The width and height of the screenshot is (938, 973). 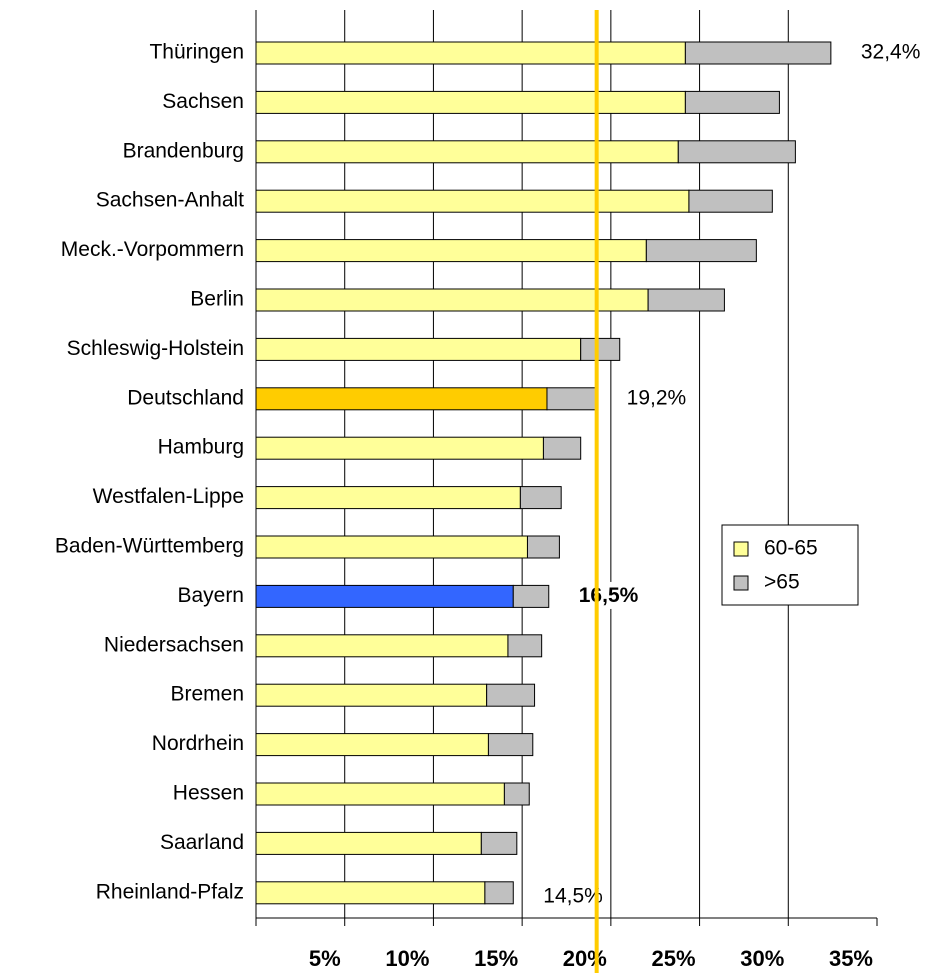 I want to click on y-tick-label: Saarland, so click(x=202, y=842).